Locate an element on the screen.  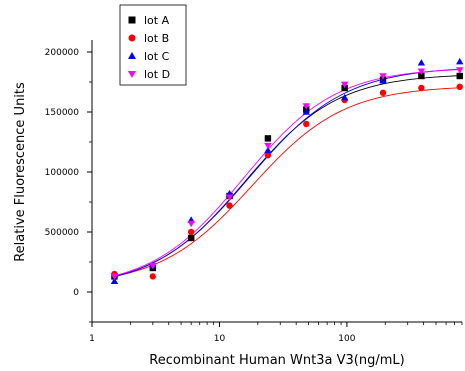
x-tick-label: 10 is located at coordinates (220, 339).